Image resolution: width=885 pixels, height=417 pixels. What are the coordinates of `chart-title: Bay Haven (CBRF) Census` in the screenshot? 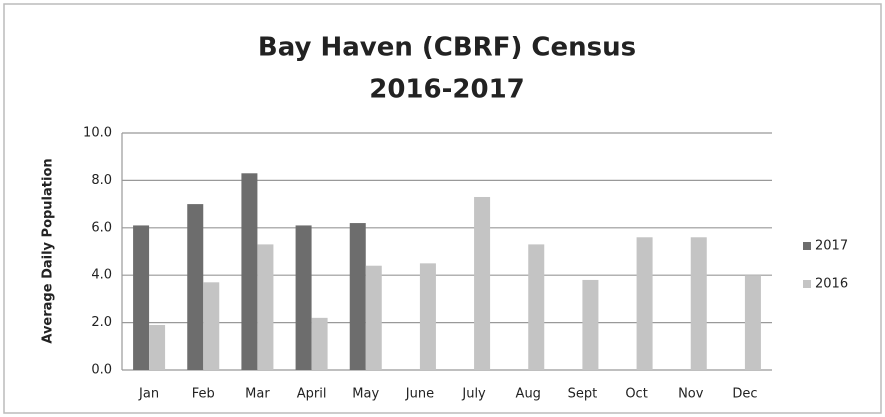 It's located at (447, 48).